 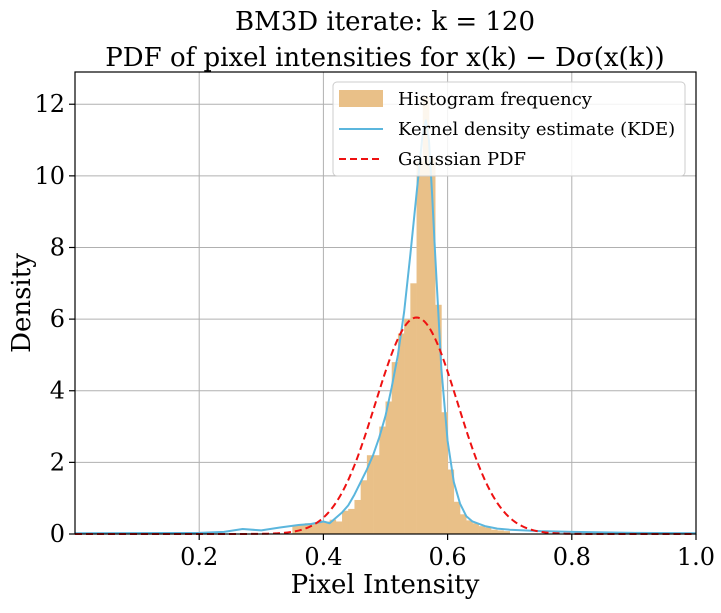 What do you see at coordinates (462, 159) in the screenshot?
I see `legend-label-gaussian: Gaussian PDF` at bounding box center [462, 159].